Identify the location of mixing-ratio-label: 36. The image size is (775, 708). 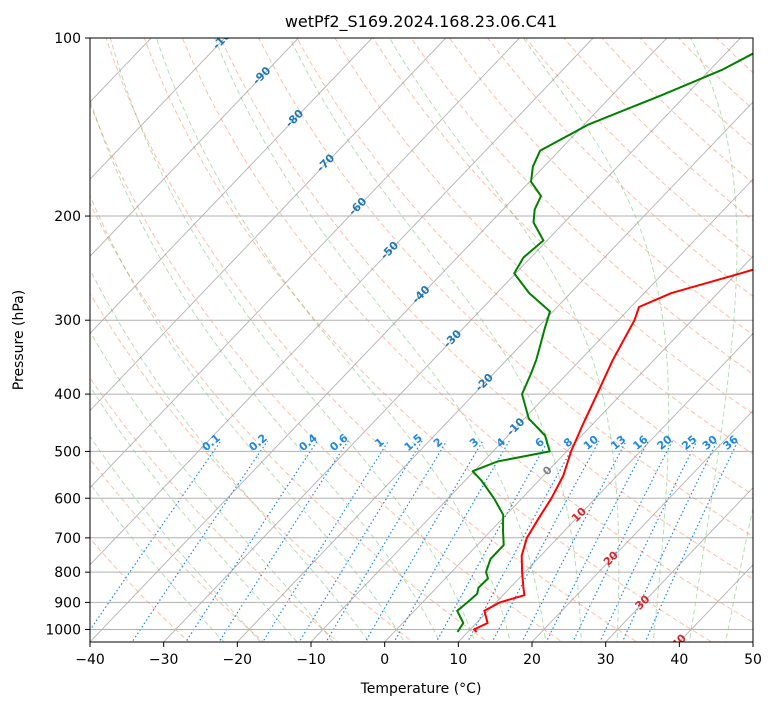
(731, 443).